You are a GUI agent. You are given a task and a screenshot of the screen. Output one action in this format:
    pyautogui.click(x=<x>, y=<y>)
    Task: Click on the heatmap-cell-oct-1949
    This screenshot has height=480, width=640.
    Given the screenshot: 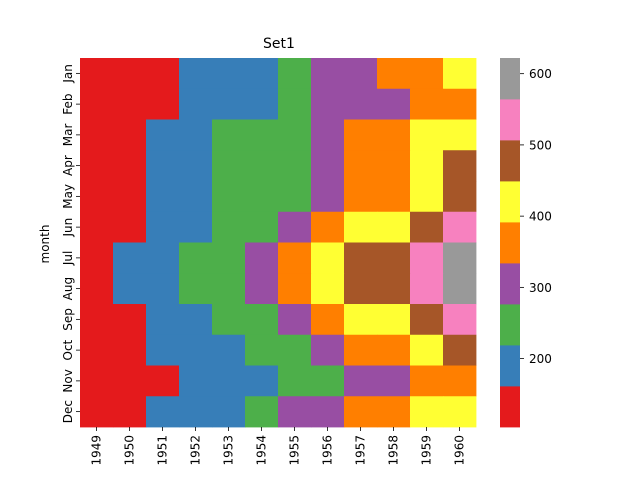 What is the action you would take?
    pyautogui.click(x=97, y=350)
    